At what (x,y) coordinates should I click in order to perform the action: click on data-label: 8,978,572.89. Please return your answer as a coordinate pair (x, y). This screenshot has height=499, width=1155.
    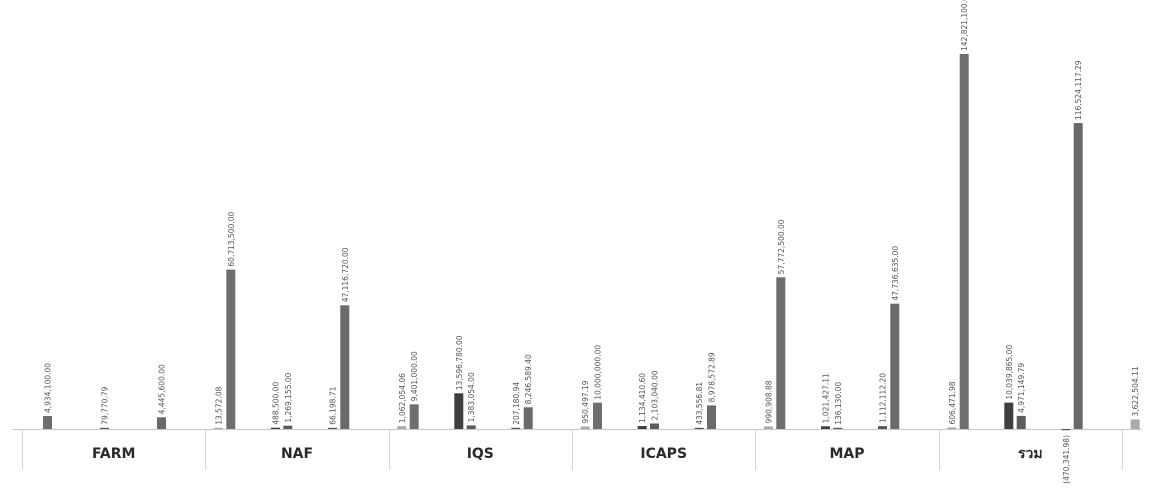
    Looking at the image, I should click on (712, 377).